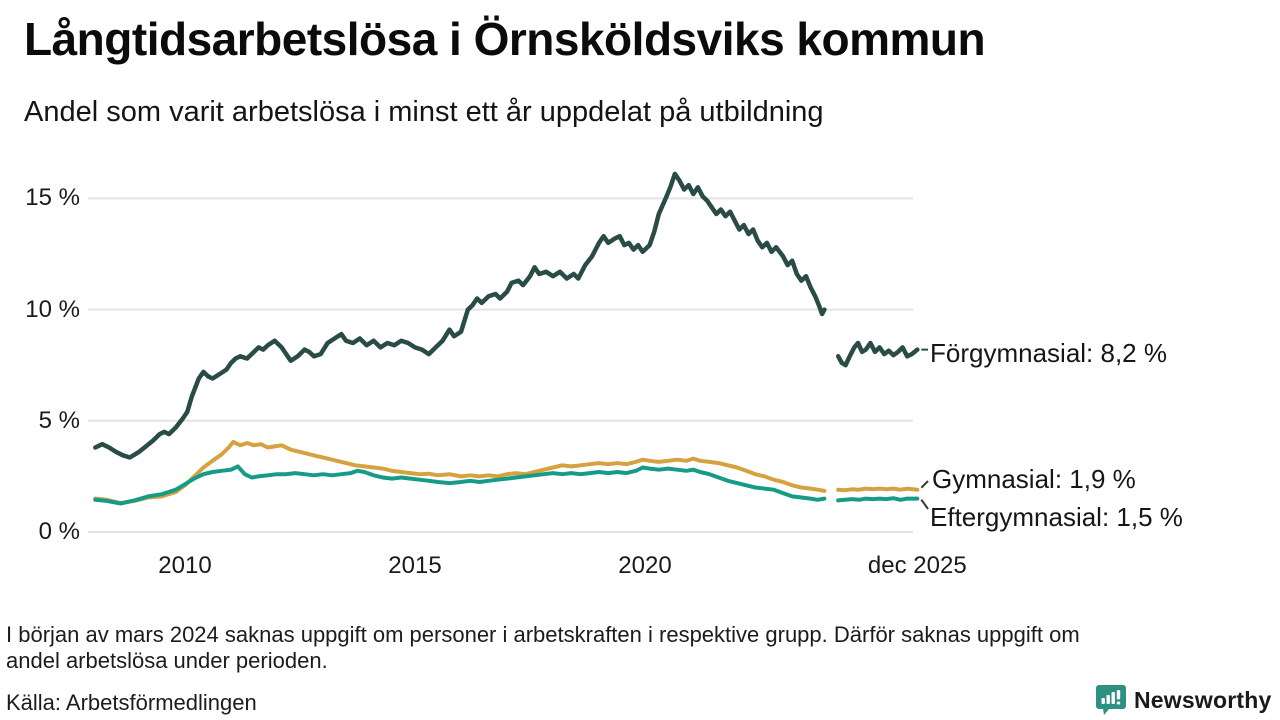  Describe the element at coordinates (59, 531) in the screenshot. I see `y-tick-label: 0 %` at that location.